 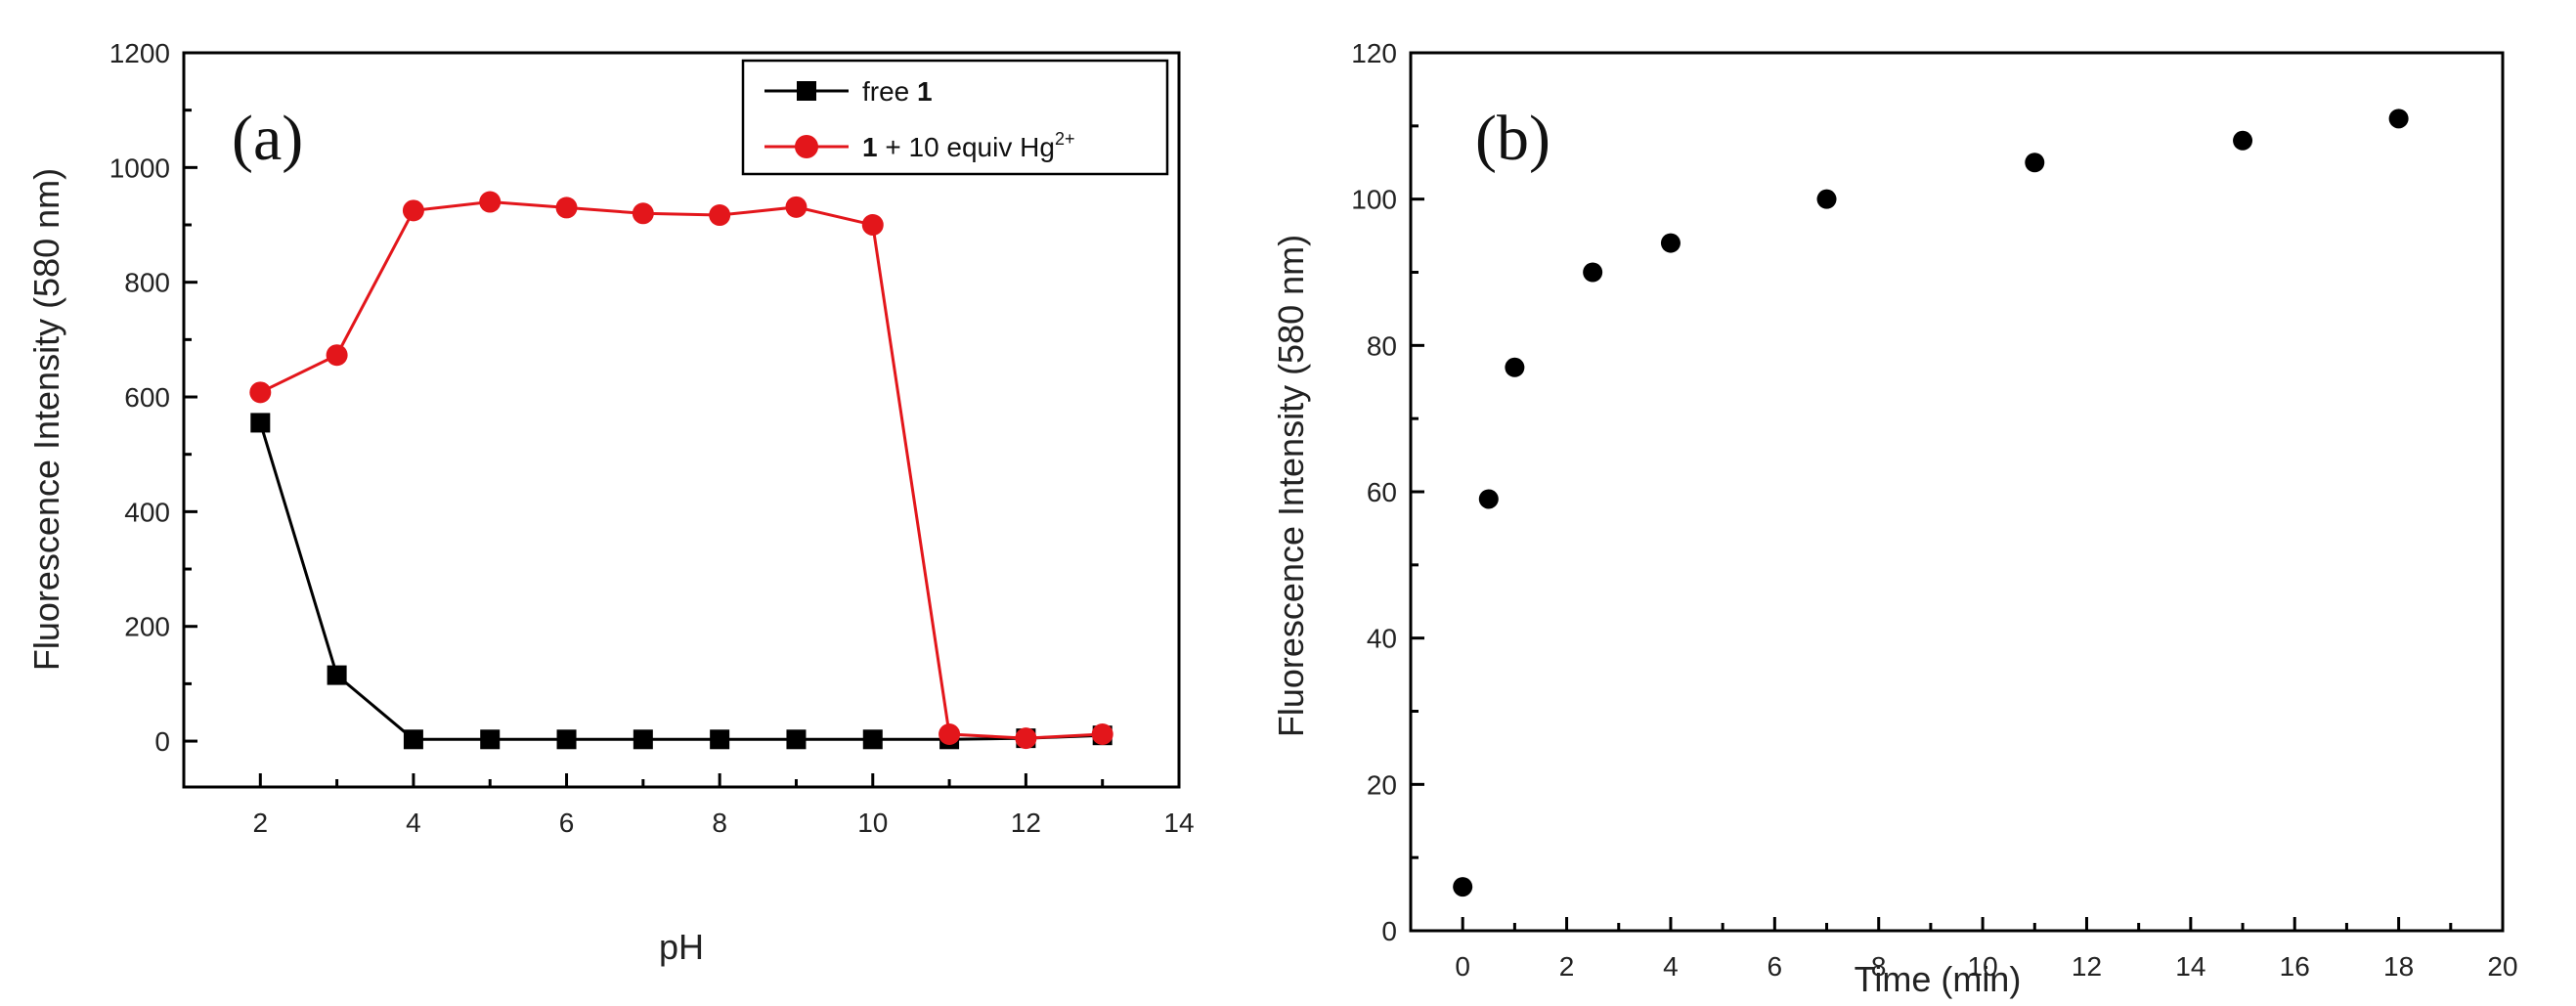 I want to click on panel-b-x-tick-label: 20, so click(x=2502, y=966).